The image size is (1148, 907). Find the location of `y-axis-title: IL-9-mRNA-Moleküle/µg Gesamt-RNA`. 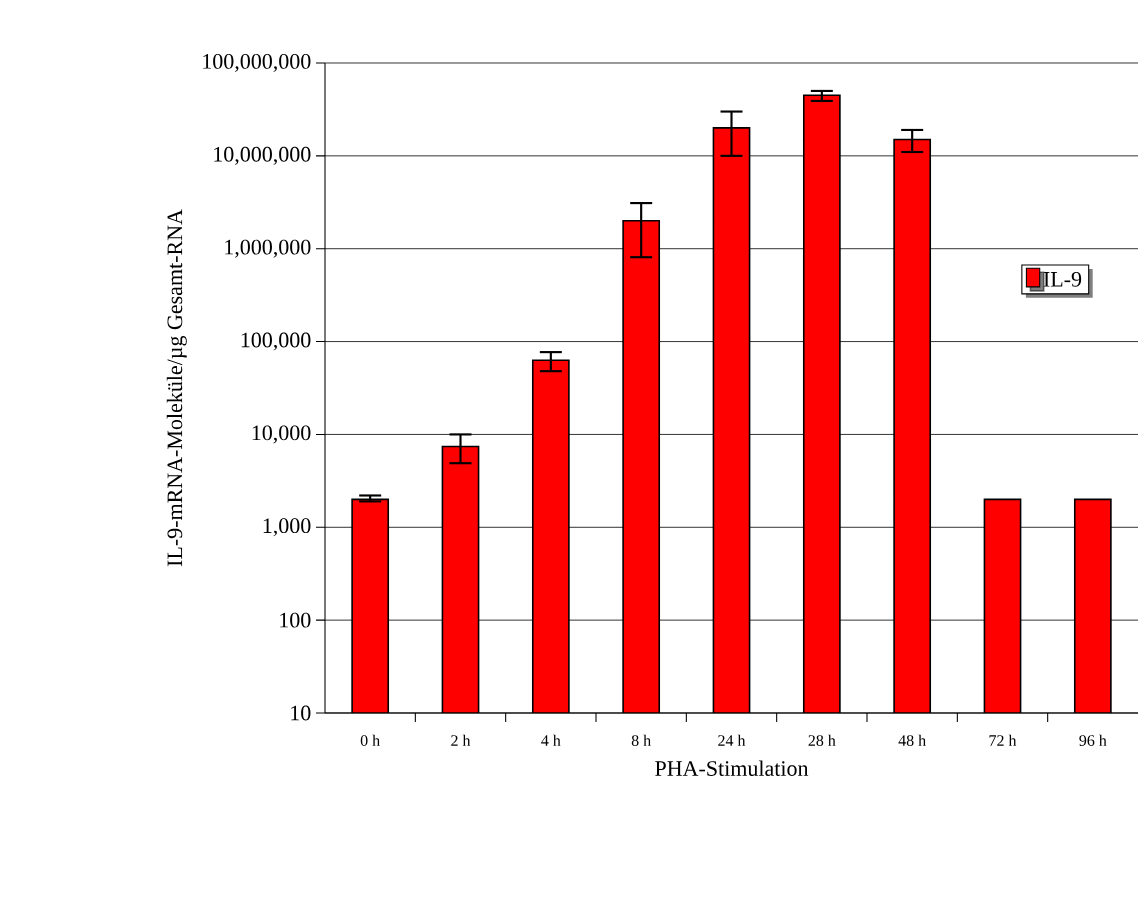

y-axis-title: IL-9-mRNA-Moleküle/µg Gesamt-RNA is located at coordinates (176, 388).